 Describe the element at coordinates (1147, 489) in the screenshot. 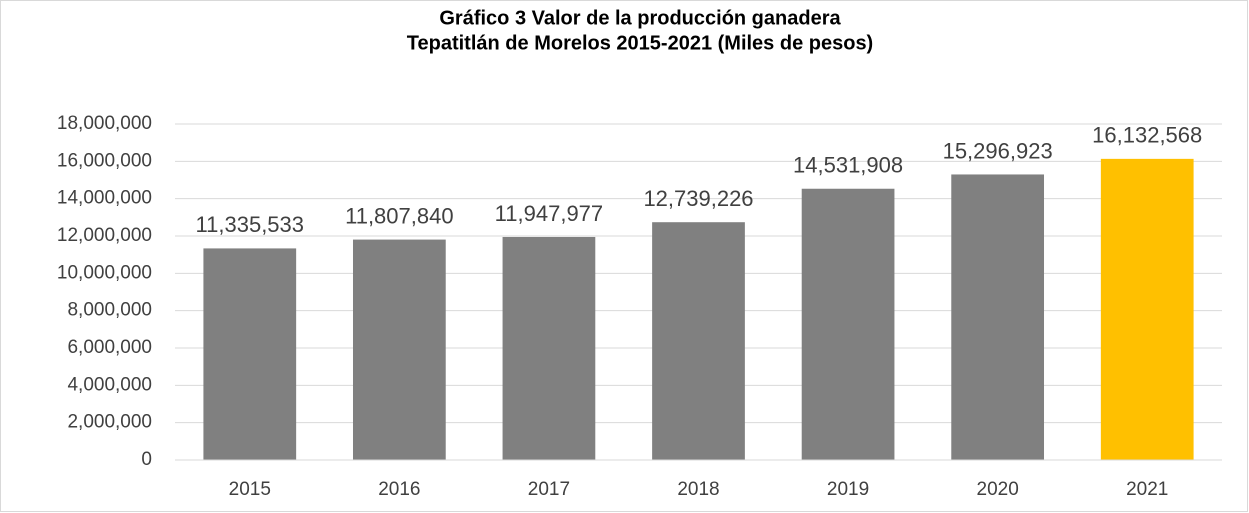

I see `x-tick-label: 2021` at that location.